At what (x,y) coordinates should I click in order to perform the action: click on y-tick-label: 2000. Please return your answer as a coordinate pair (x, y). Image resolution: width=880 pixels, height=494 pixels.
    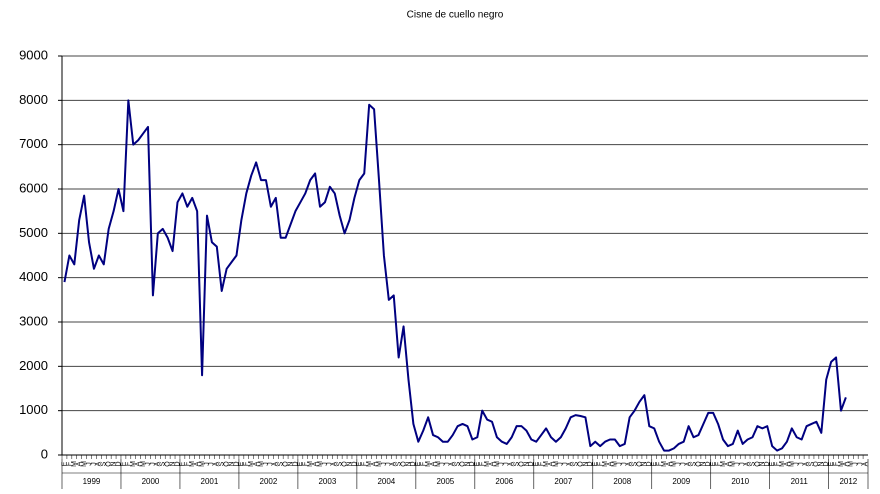
    Looking at the image, I should click on (33, 365).